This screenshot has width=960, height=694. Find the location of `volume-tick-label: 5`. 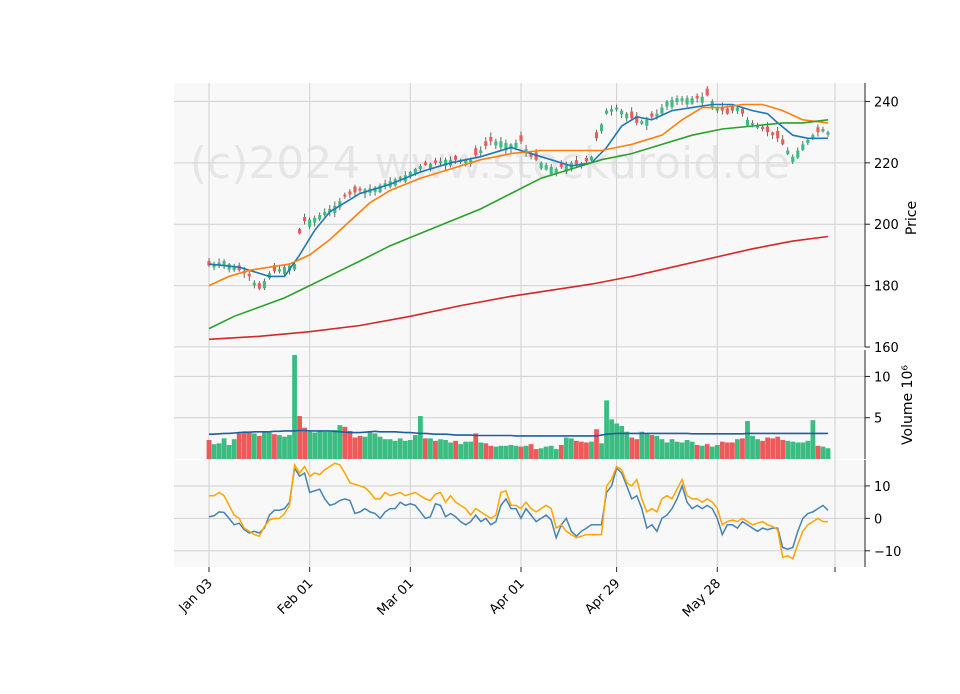

volume-tick-label: 5 is located at coordinates (878, 419).